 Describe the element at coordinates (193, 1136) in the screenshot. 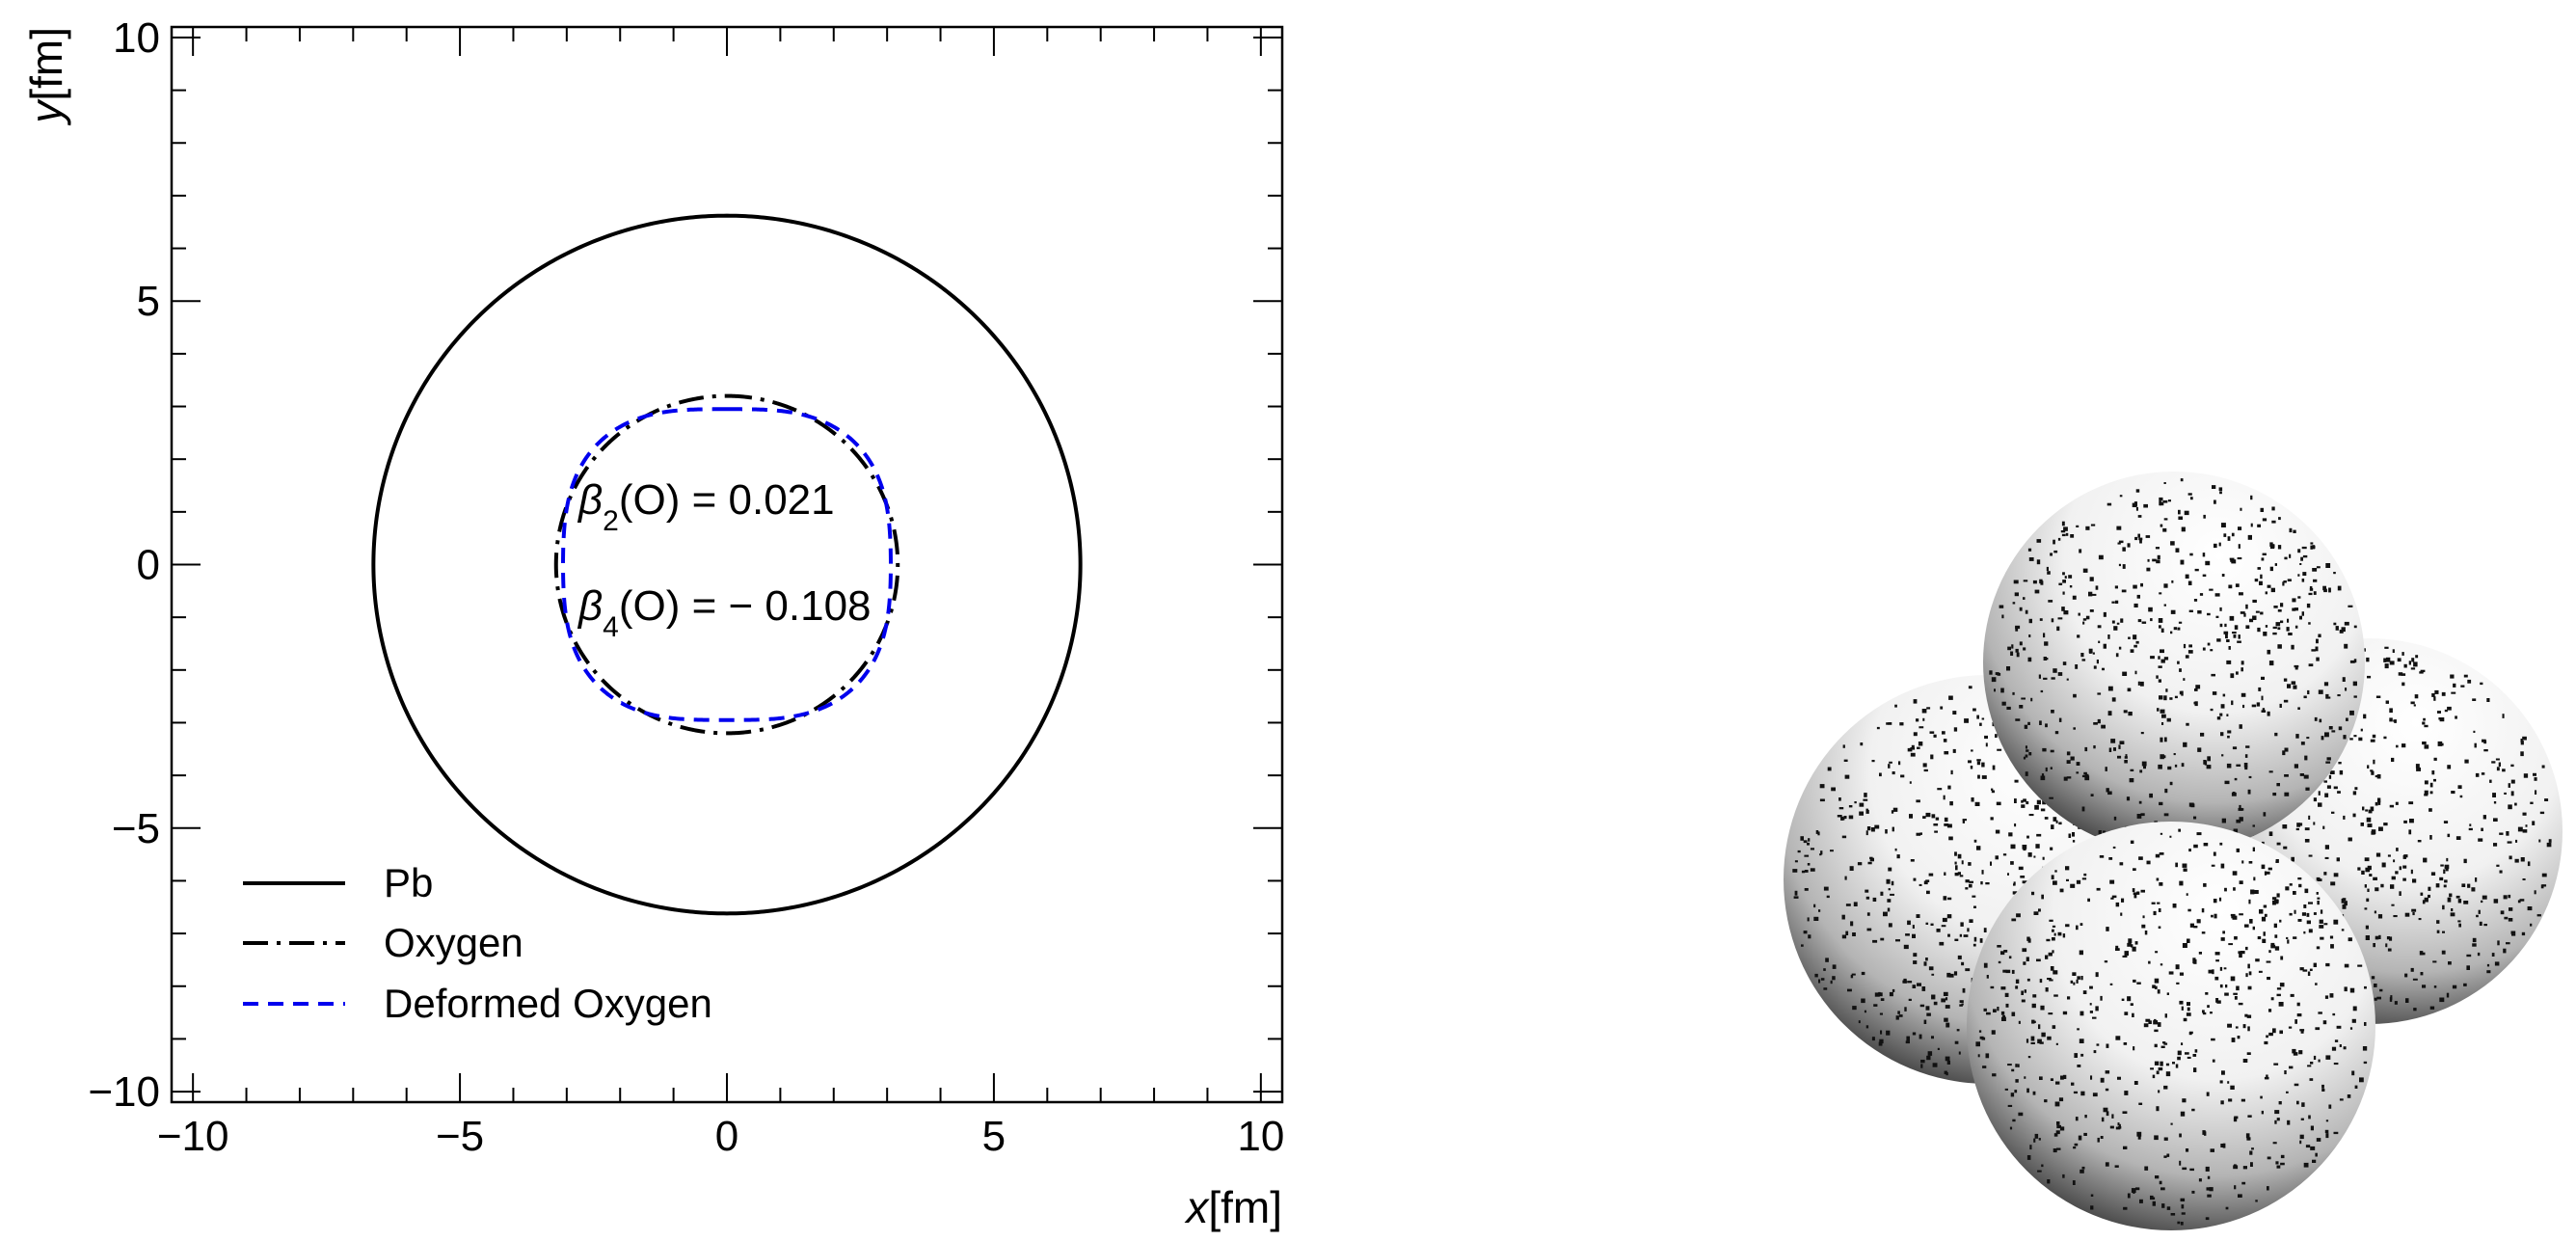

I see `x-tick-label: −10` at that location.